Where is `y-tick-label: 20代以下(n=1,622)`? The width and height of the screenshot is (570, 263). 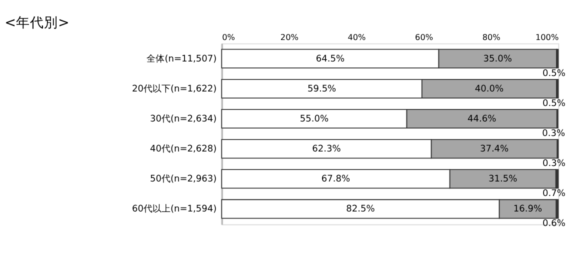
y-tick-label: 20代以下(n=1,622) is located at coordinates (174, 88).